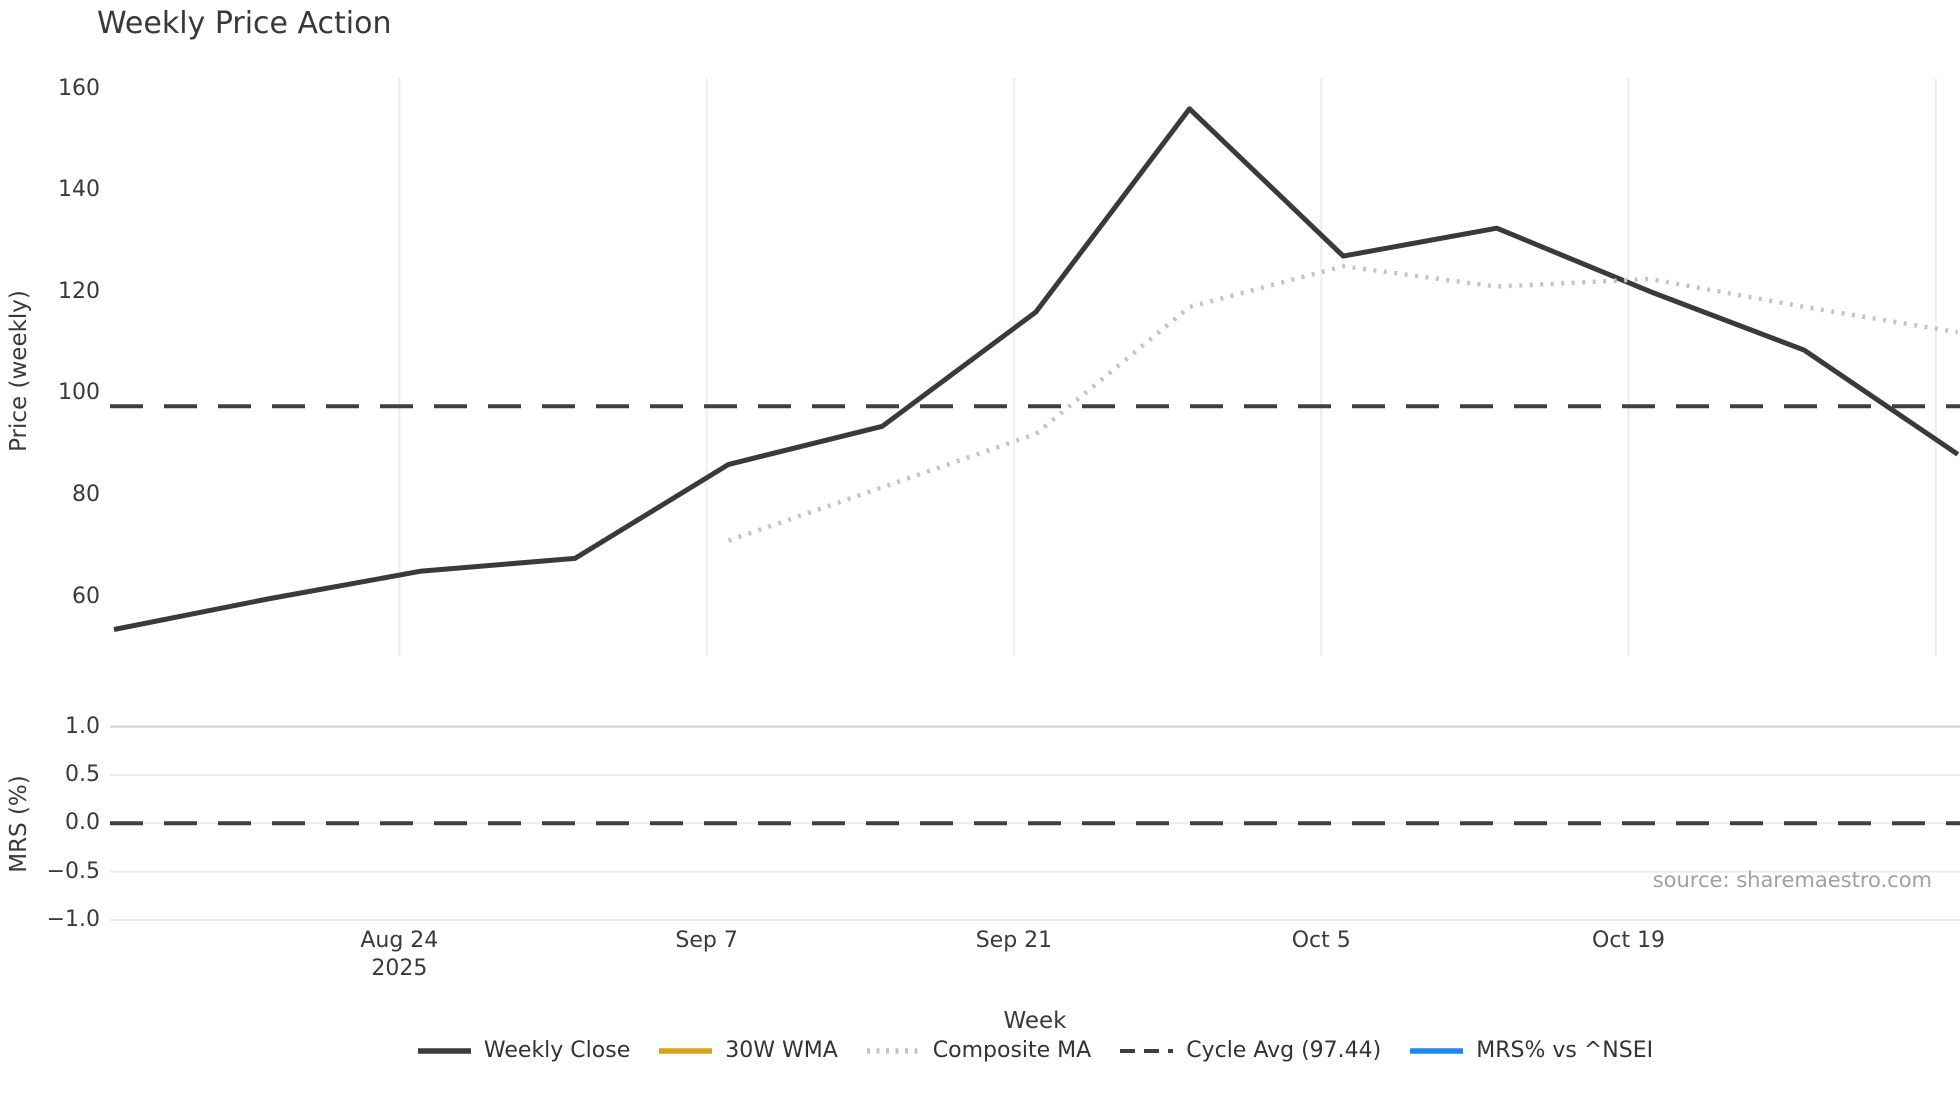 The height and width of the screenshot is (1102, 1960). I want to click on legend-item: Weekly Close, so click(523, 1050).